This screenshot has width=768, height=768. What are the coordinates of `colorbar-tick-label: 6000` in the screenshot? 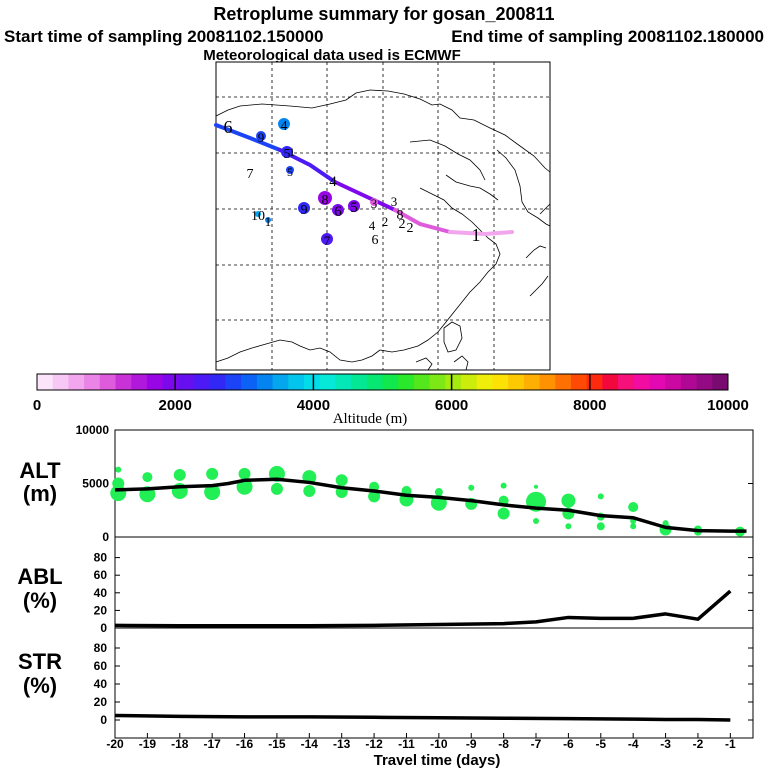 It's located at (451, 405).